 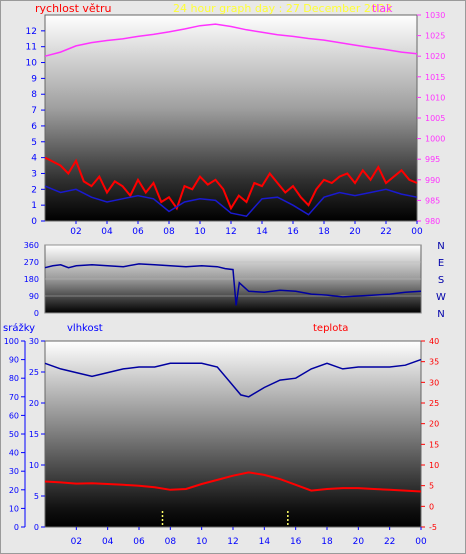 What do you see at coordinates (107, 232) in the screenshot?
I see `wind-x-tick-label: 04` at bounding box center [107, 232].